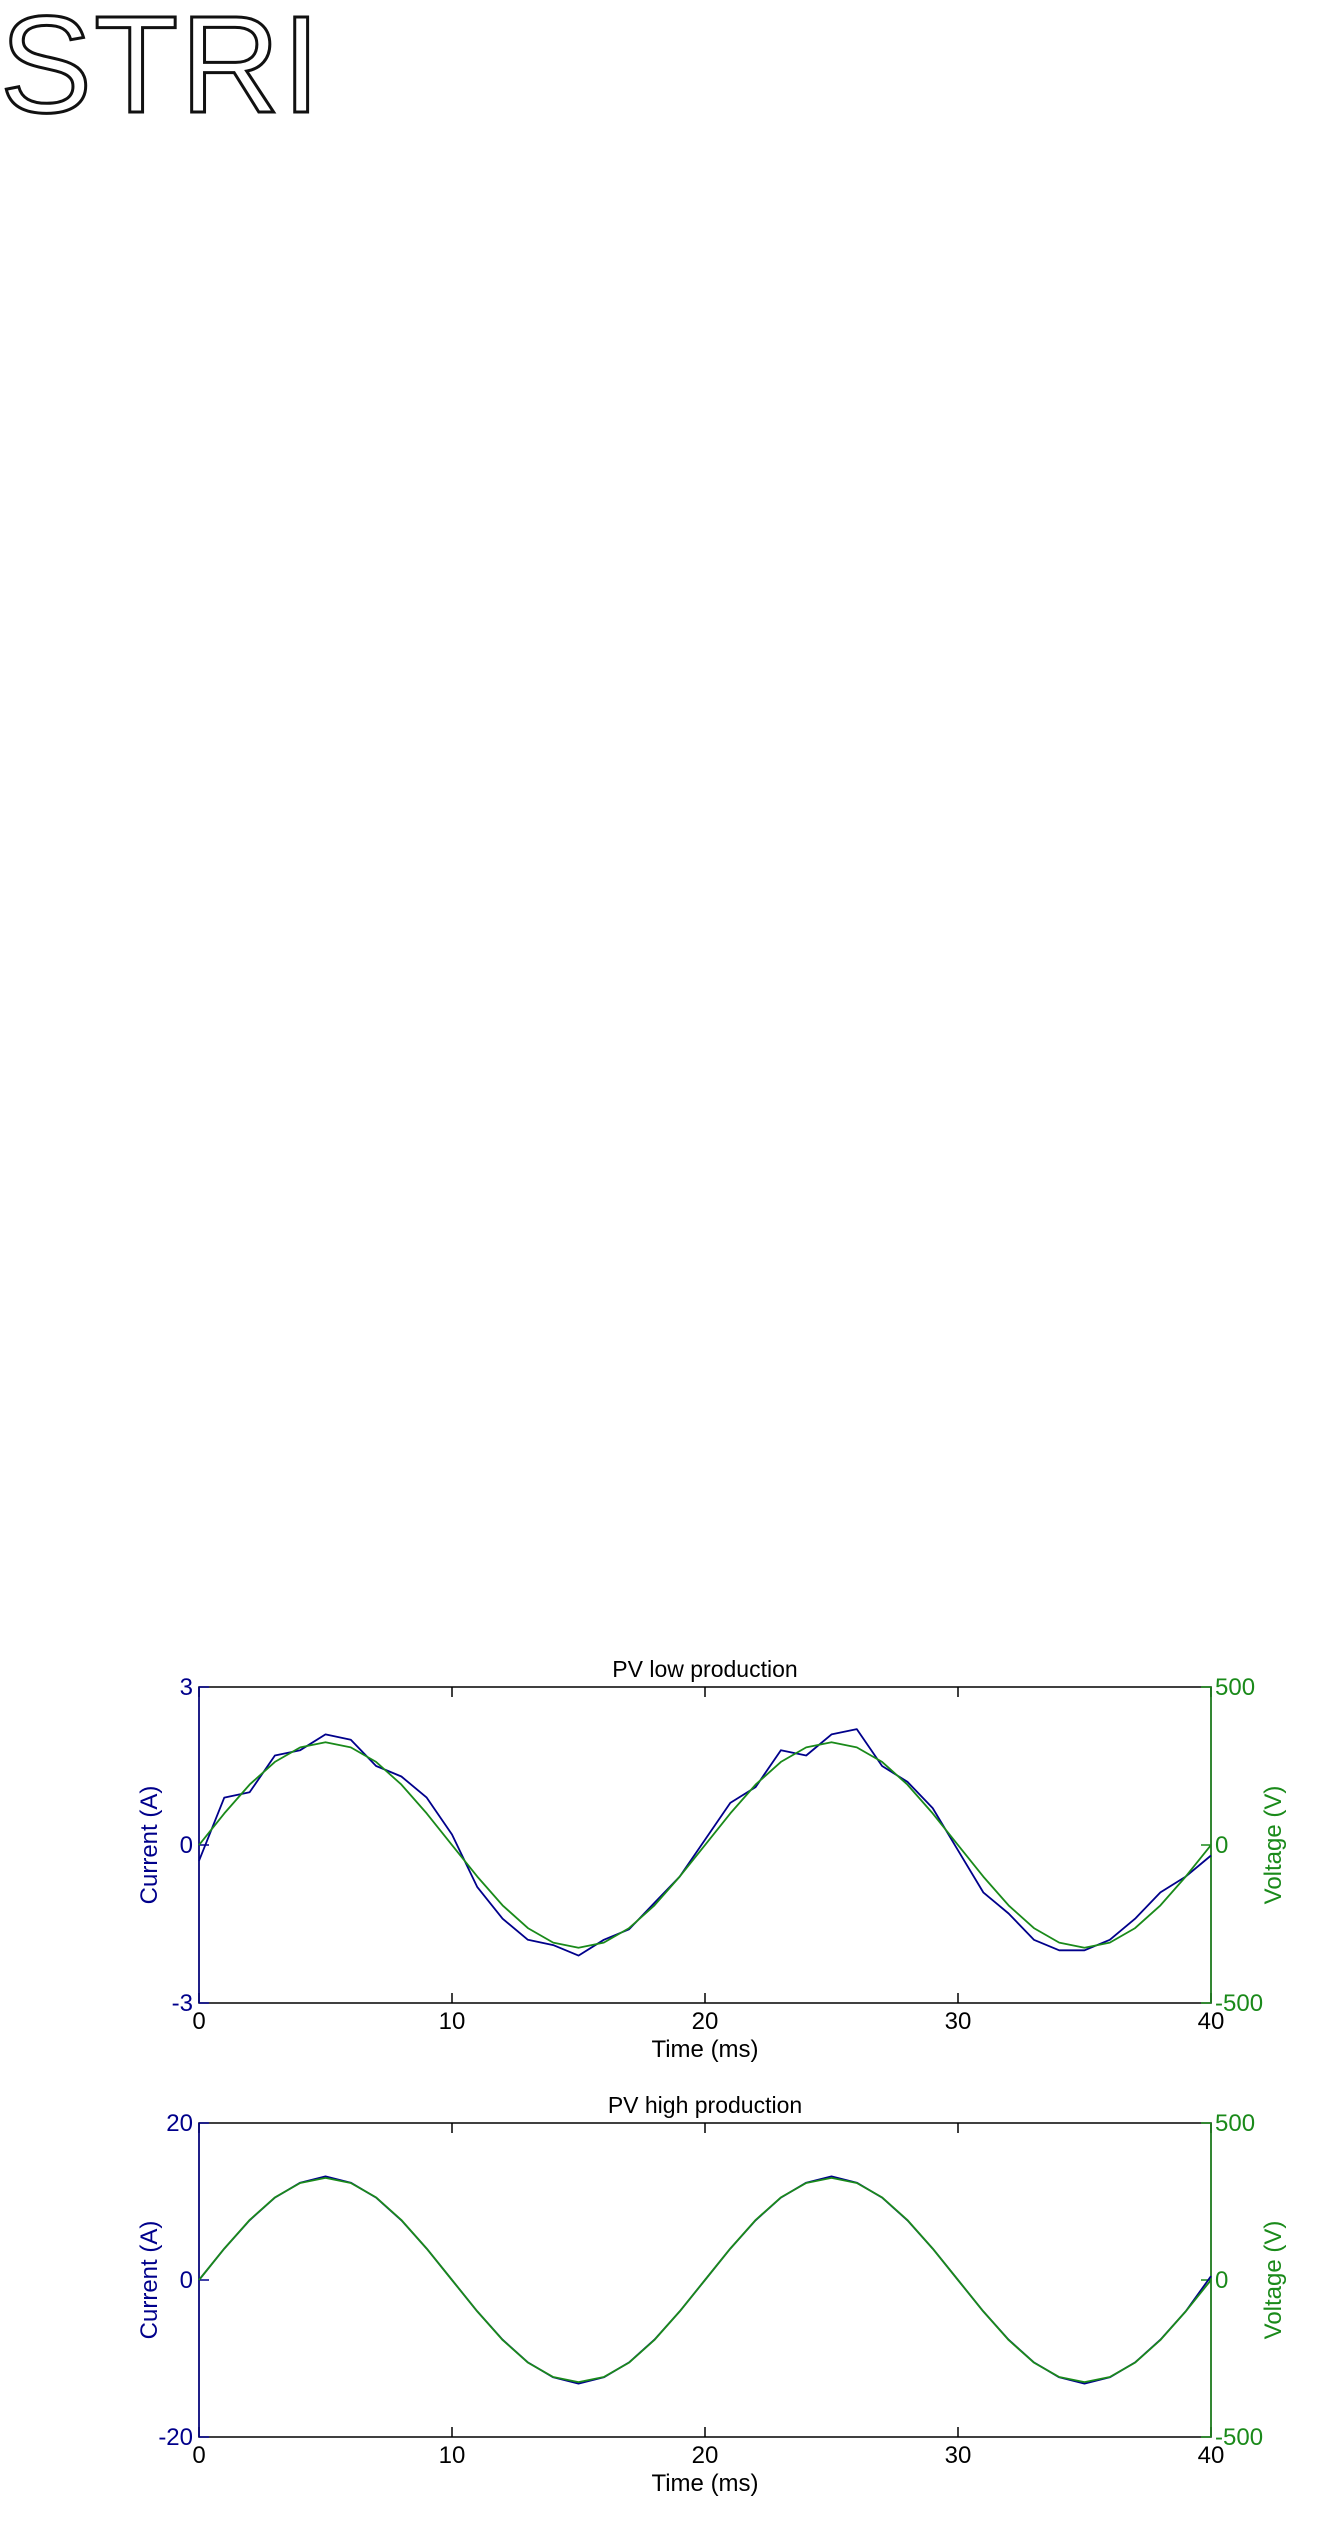 This screenshot has height=2536, width=1337. What do you see at coordinates (186, 1687) in the screenshot?
I see `y-tick-label: 3` at bounding box center [186, 1687].